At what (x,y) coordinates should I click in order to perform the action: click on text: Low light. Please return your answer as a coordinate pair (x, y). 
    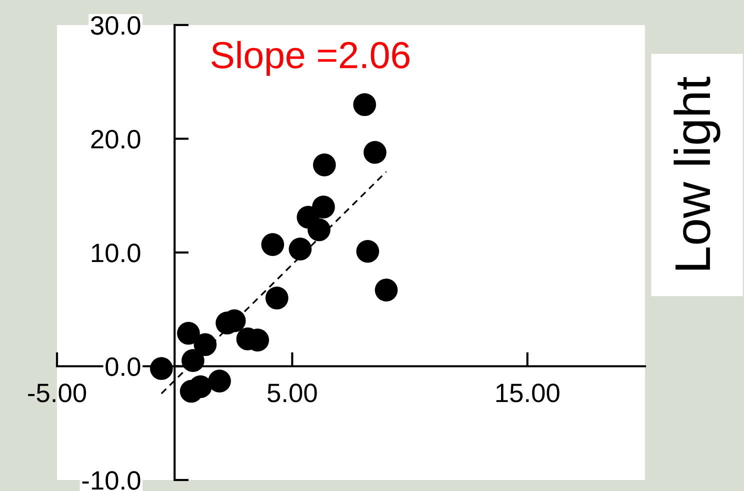
    Looking at the image, I should click on (697, 173).